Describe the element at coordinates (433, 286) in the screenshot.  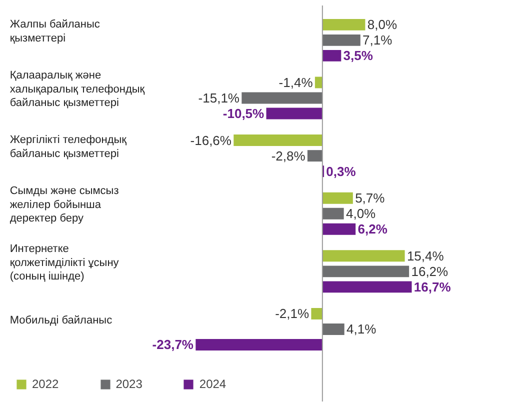
I see `data-label: 16,7%` at that location.